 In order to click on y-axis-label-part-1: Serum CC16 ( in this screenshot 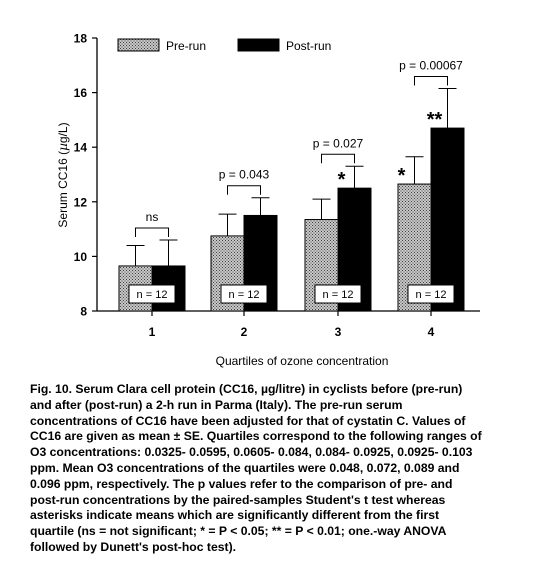, I will do `click(63, 189)`.